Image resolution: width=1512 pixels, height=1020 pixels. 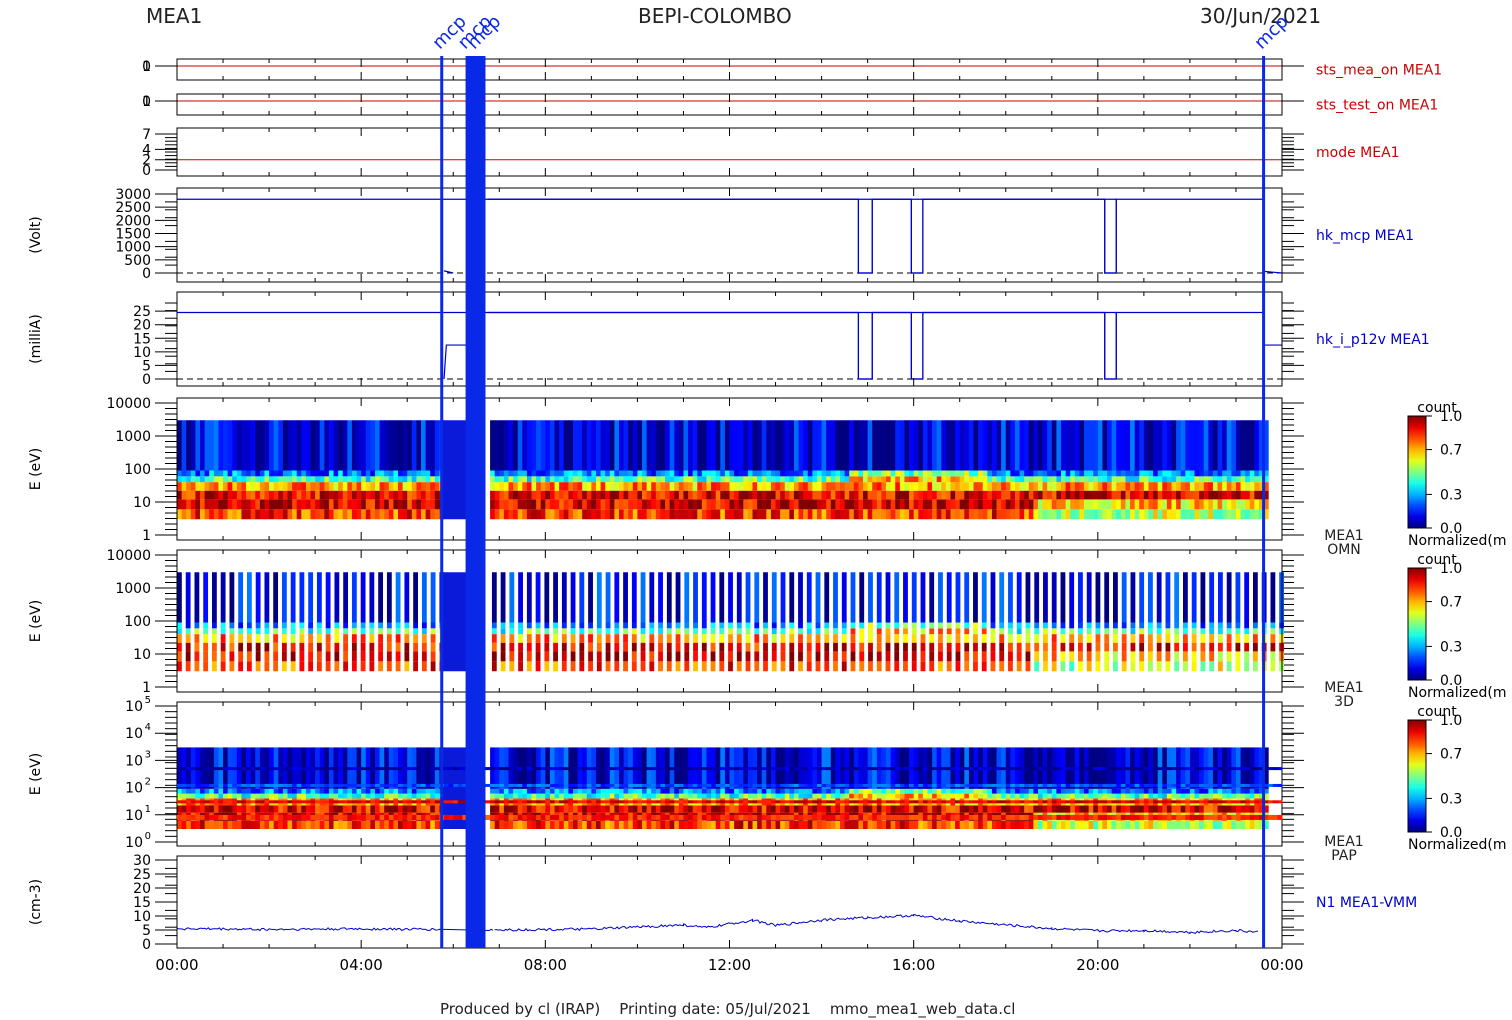 I want to click on panel-omn-tick-label: 10, so click(x=142, y=503).